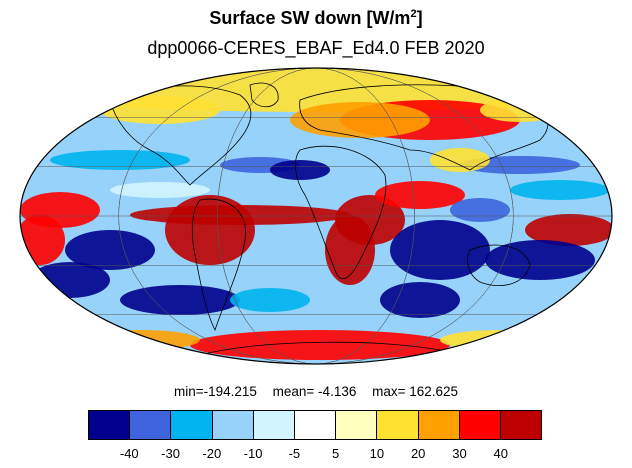 This screenshot has width=632, height=468. What do you see at coordinates (253, 453) in the screenshot?
I see `colorbar-tick-label: -10` at bounding box center [253, 453].